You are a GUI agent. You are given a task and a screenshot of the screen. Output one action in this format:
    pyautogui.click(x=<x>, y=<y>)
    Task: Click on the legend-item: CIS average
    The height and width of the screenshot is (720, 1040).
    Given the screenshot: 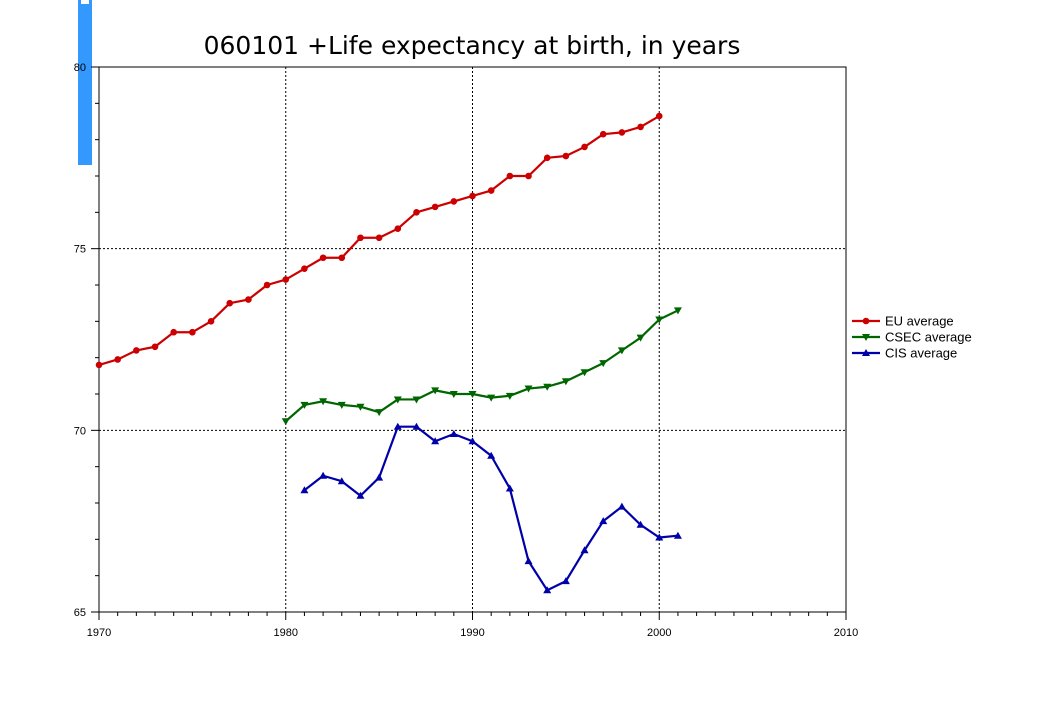 What is the action you would take?
    pyautogui.click(x=904, y=353)
    